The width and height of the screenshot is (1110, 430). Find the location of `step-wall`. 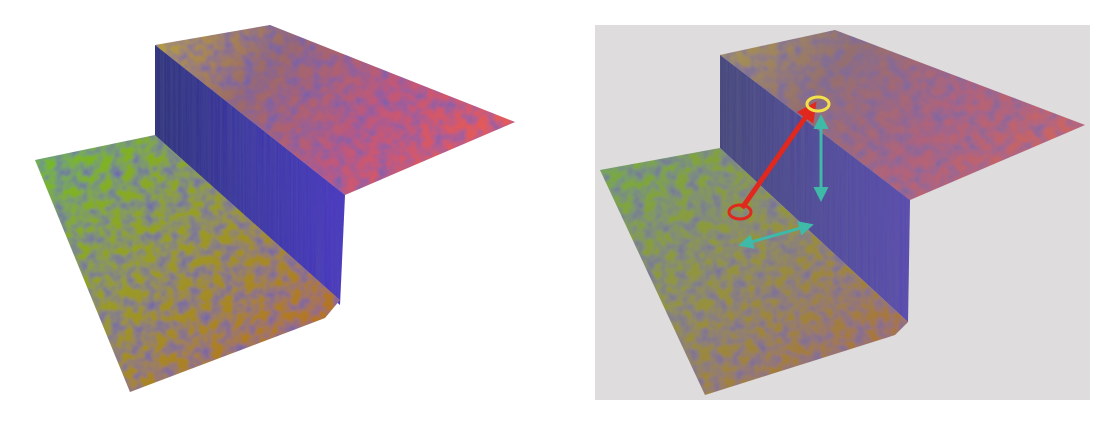

step-wall is located at coordinates (250, 175).